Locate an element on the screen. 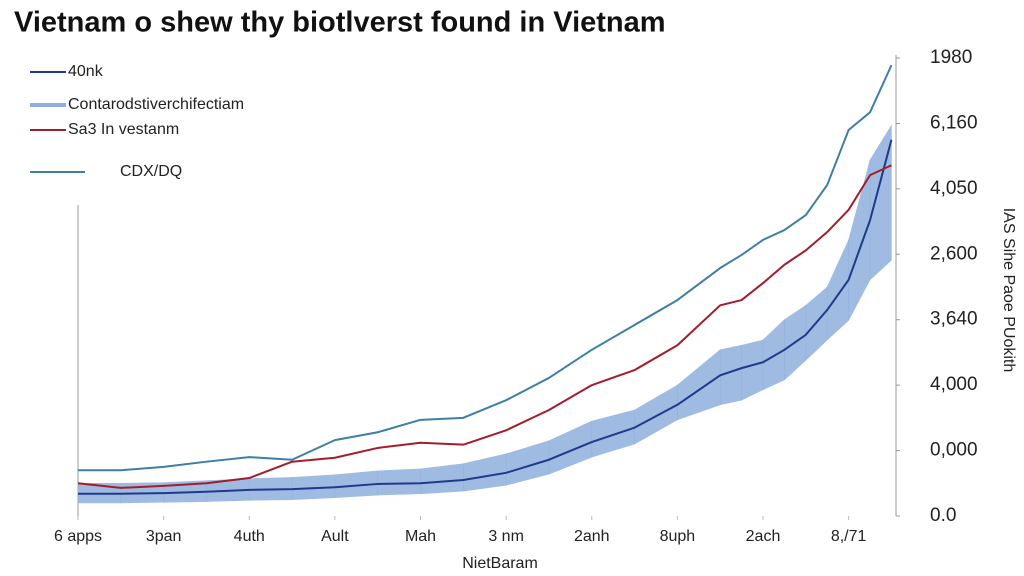 The height and width of the screenshot is (576, 1024). y-tick-label: 6,160 is located at coordinates (954, 122).